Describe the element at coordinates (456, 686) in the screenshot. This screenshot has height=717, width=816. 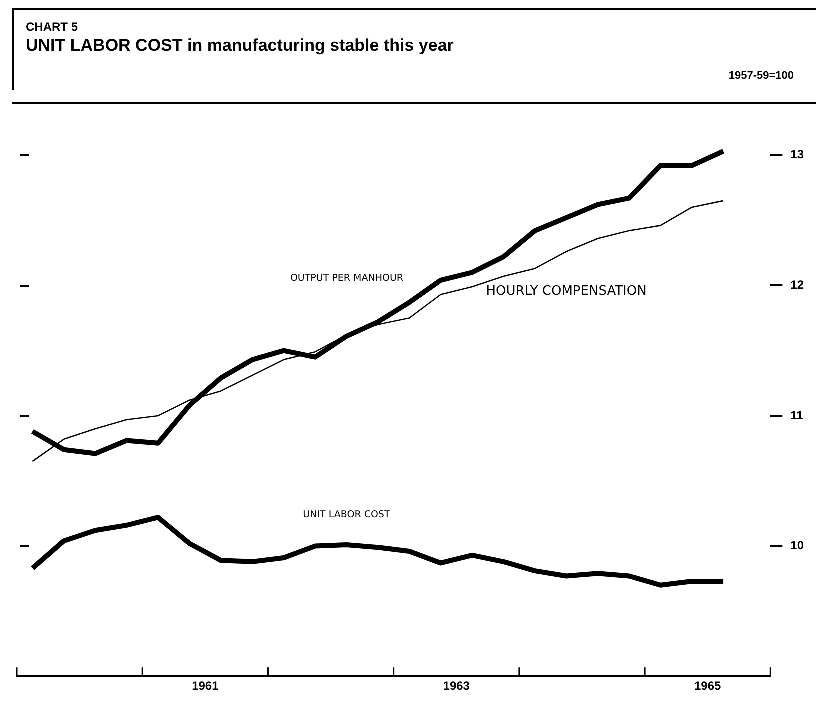
I see `x-tick-label: 1963` at that location.